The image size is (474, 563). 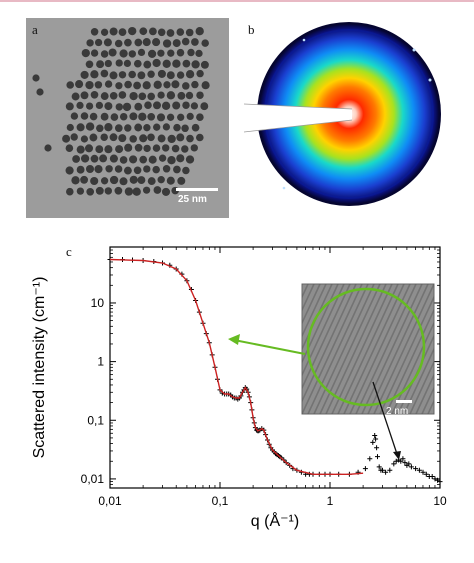 What do you see at coordinates (39, 368) in the screenshot?
I see `y-axis-label: Scattered intensity (cm⁻¹)` at bounding box center [39, 368].